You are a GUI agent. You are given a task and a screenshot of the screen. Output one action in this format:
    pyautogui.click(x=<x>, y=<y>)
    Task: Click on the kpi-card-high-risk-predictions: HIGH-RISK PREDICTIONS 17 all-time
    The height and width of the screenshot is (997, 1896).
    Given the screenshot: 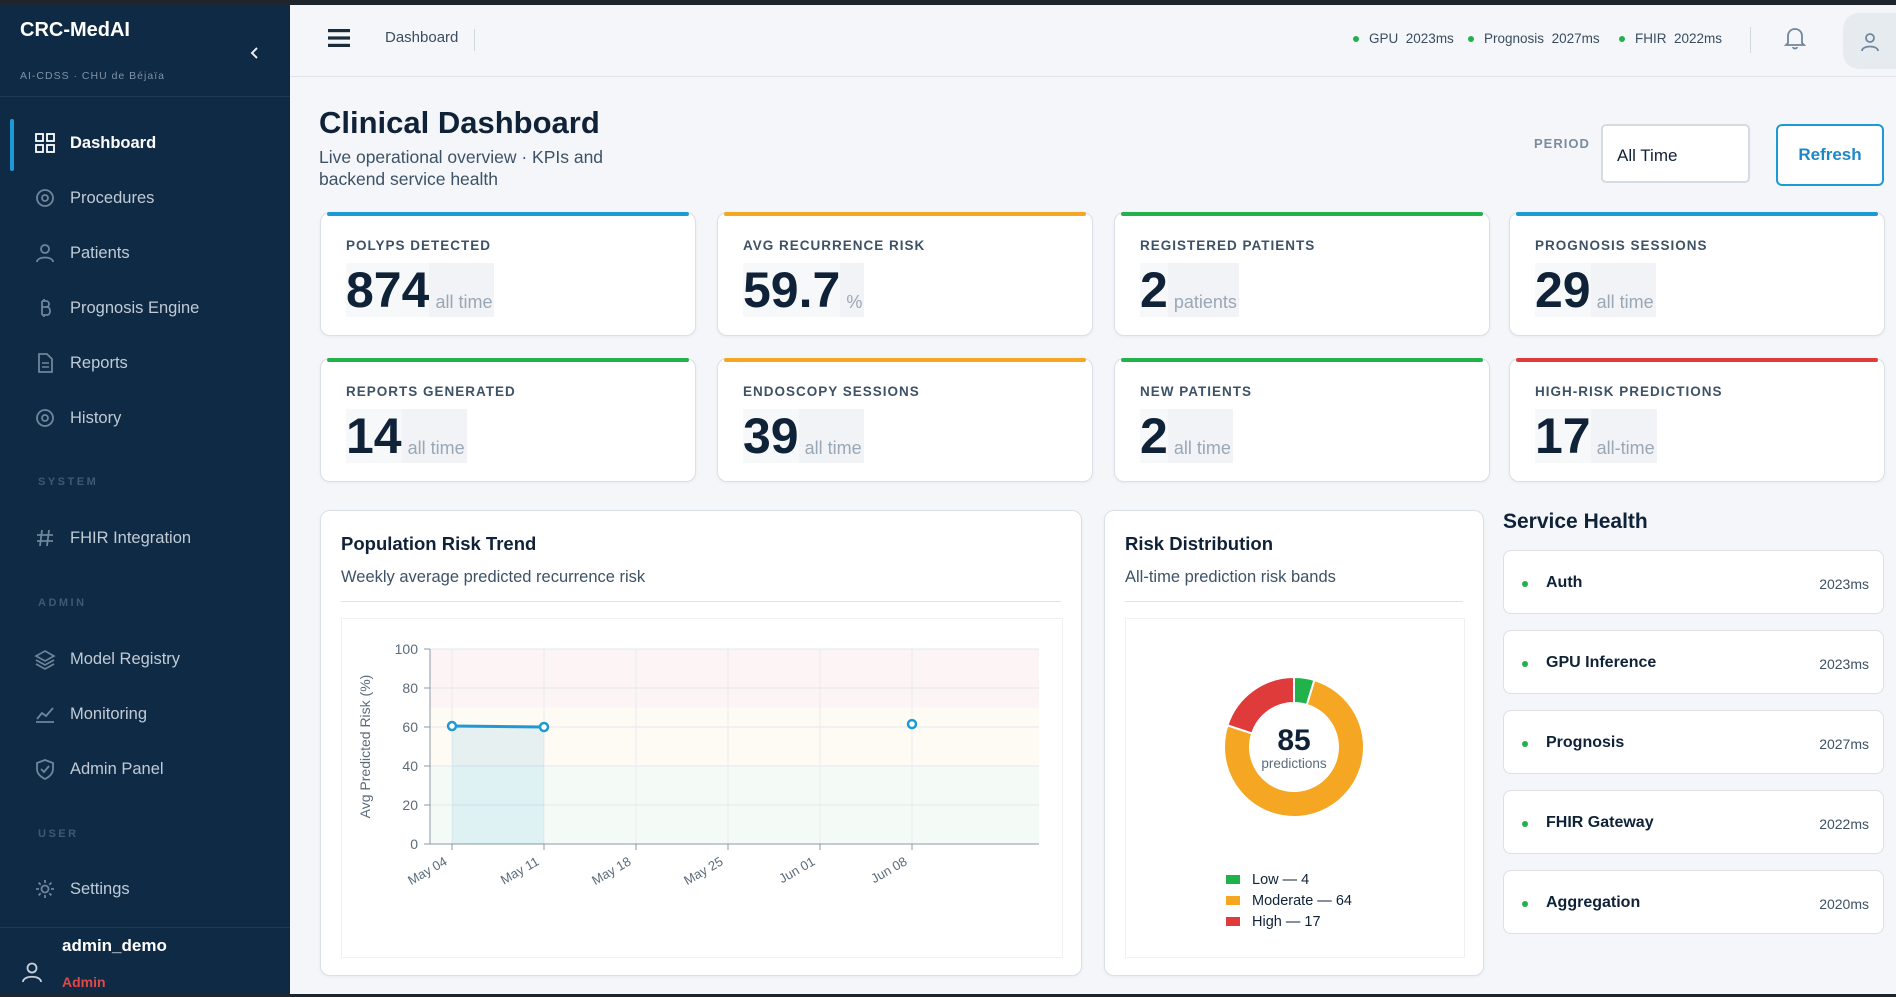 What is the action you would take?
    pyautogui.click(x=1697, y=420)
    